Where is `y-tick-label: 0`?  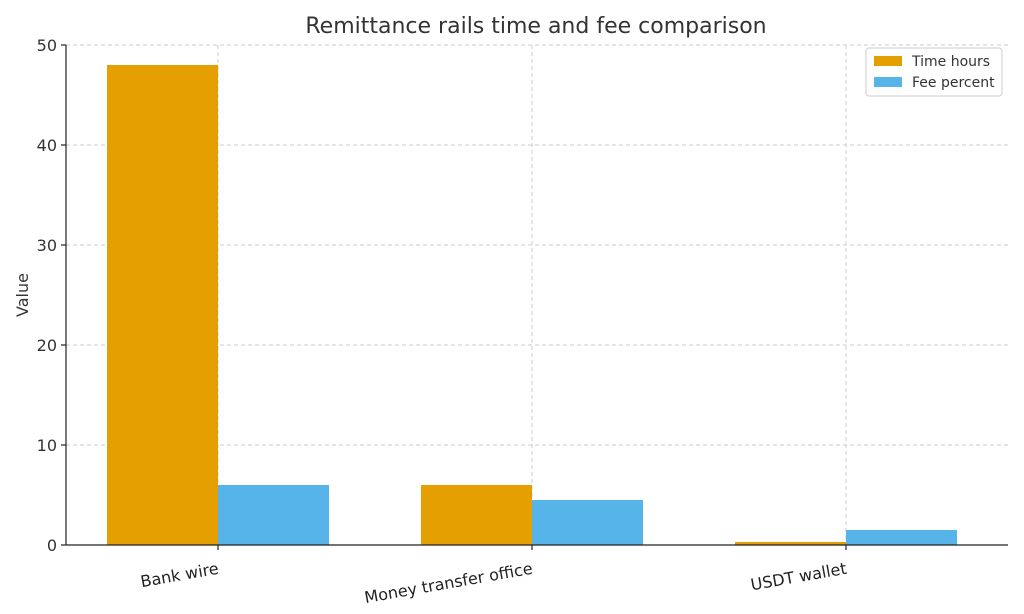
y-tick-label: 0 is located at coordinates (52, 545).